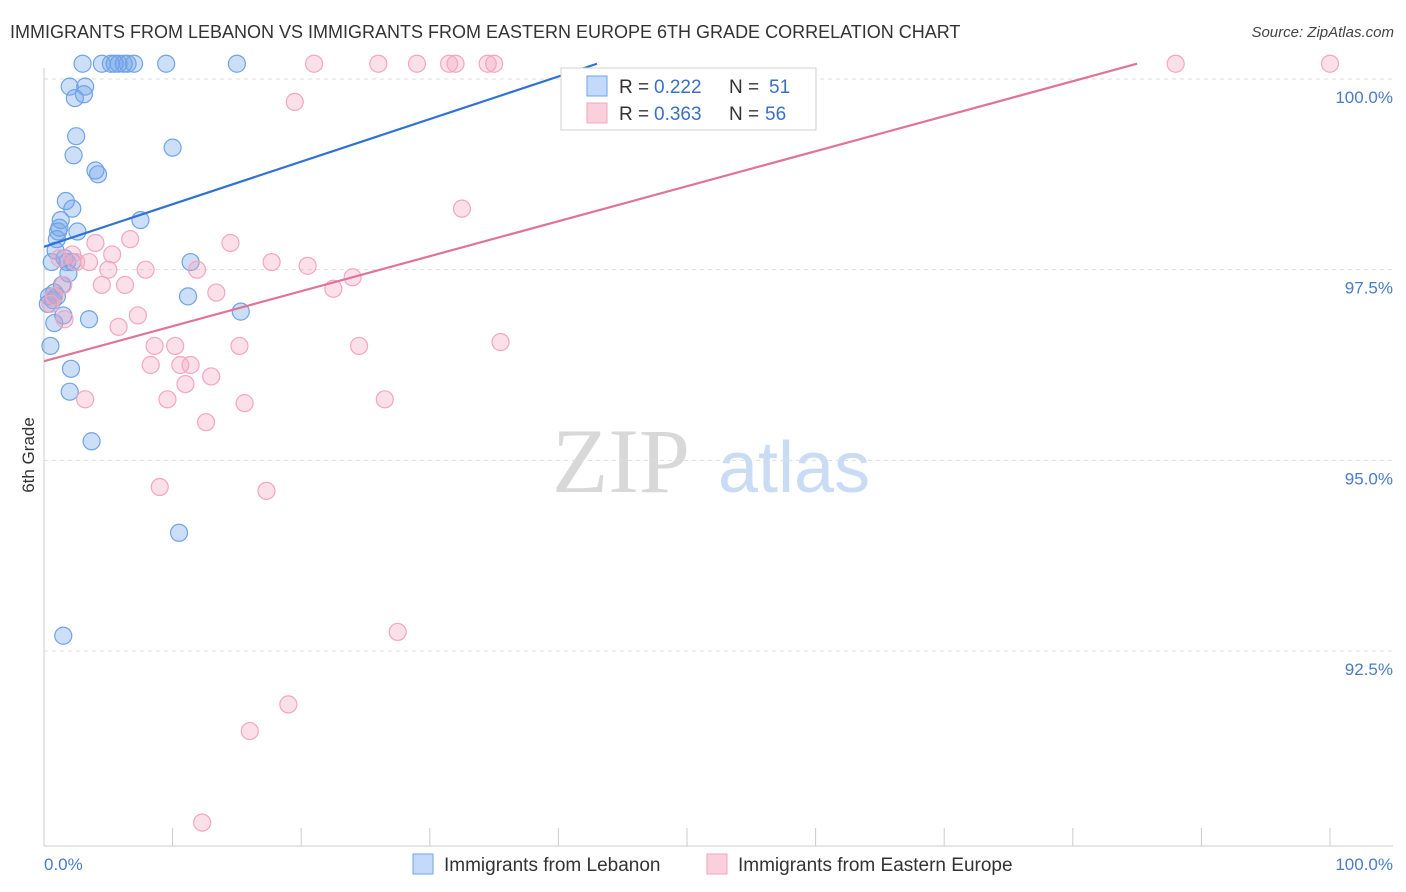  I want to click on source-label: Source: ZipAtlas.com, so click(1322, 32).